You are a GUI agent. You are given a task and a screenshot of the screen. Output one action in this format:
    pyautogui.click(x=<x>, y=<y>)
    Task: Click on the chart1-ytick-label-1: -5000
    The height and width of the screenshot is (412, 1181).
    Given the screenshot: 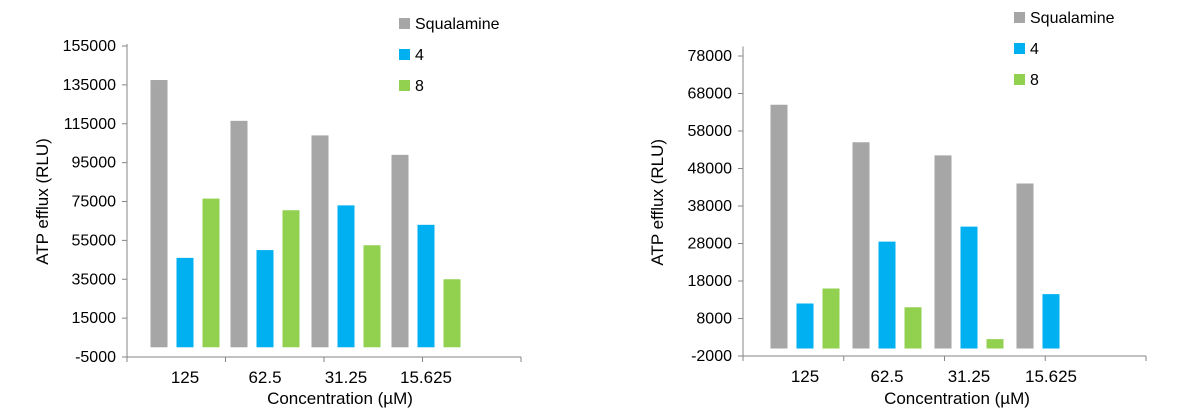 What is the action you would take?
    pyautogui.click(x=95, y=357)
    